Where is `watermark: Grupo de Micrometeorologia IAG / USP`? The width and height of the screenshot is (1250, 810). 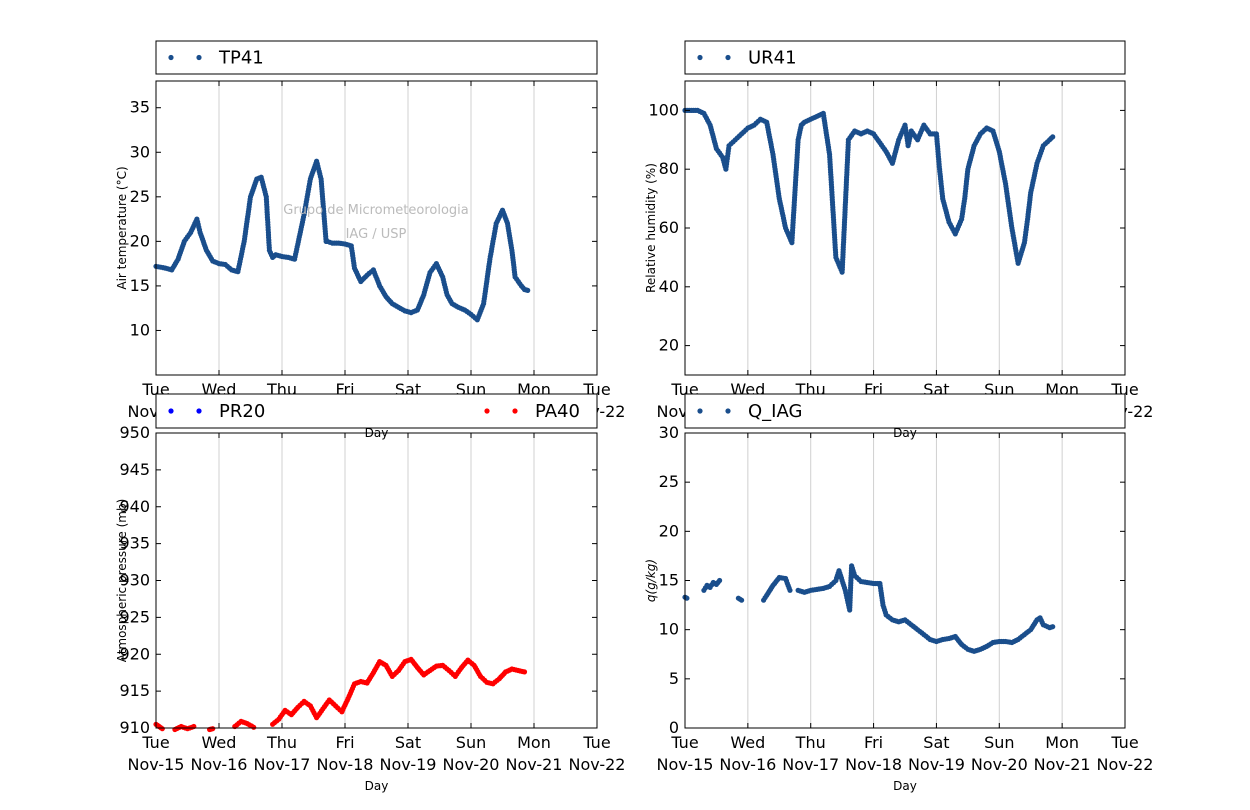
watermark: Grupo de Micrometeorologia IAG / USP is located at coordinates (376, 222).